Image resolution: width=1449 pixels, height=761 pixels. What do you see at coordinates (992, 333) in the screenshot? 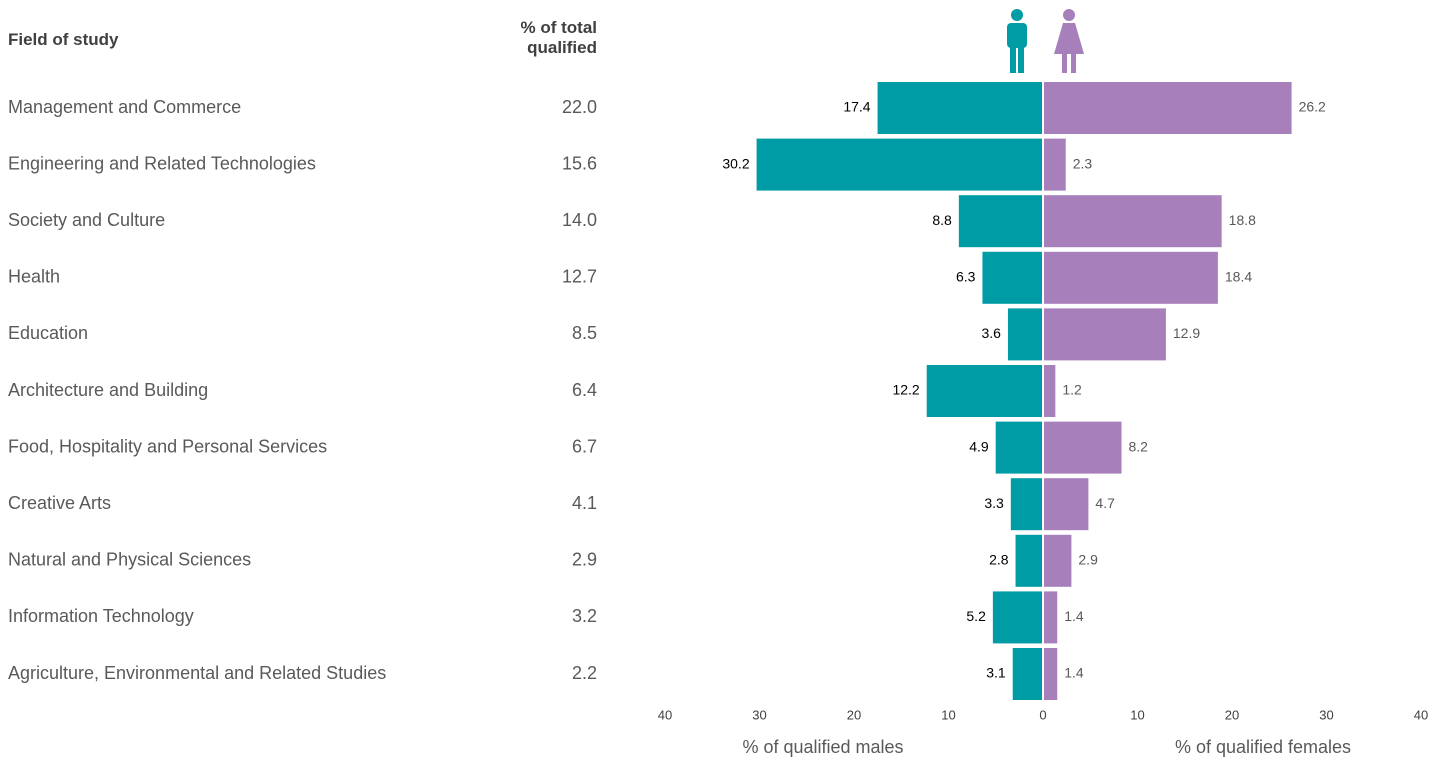
I see `data-label: 3.6` at bounding box center [992, 333].